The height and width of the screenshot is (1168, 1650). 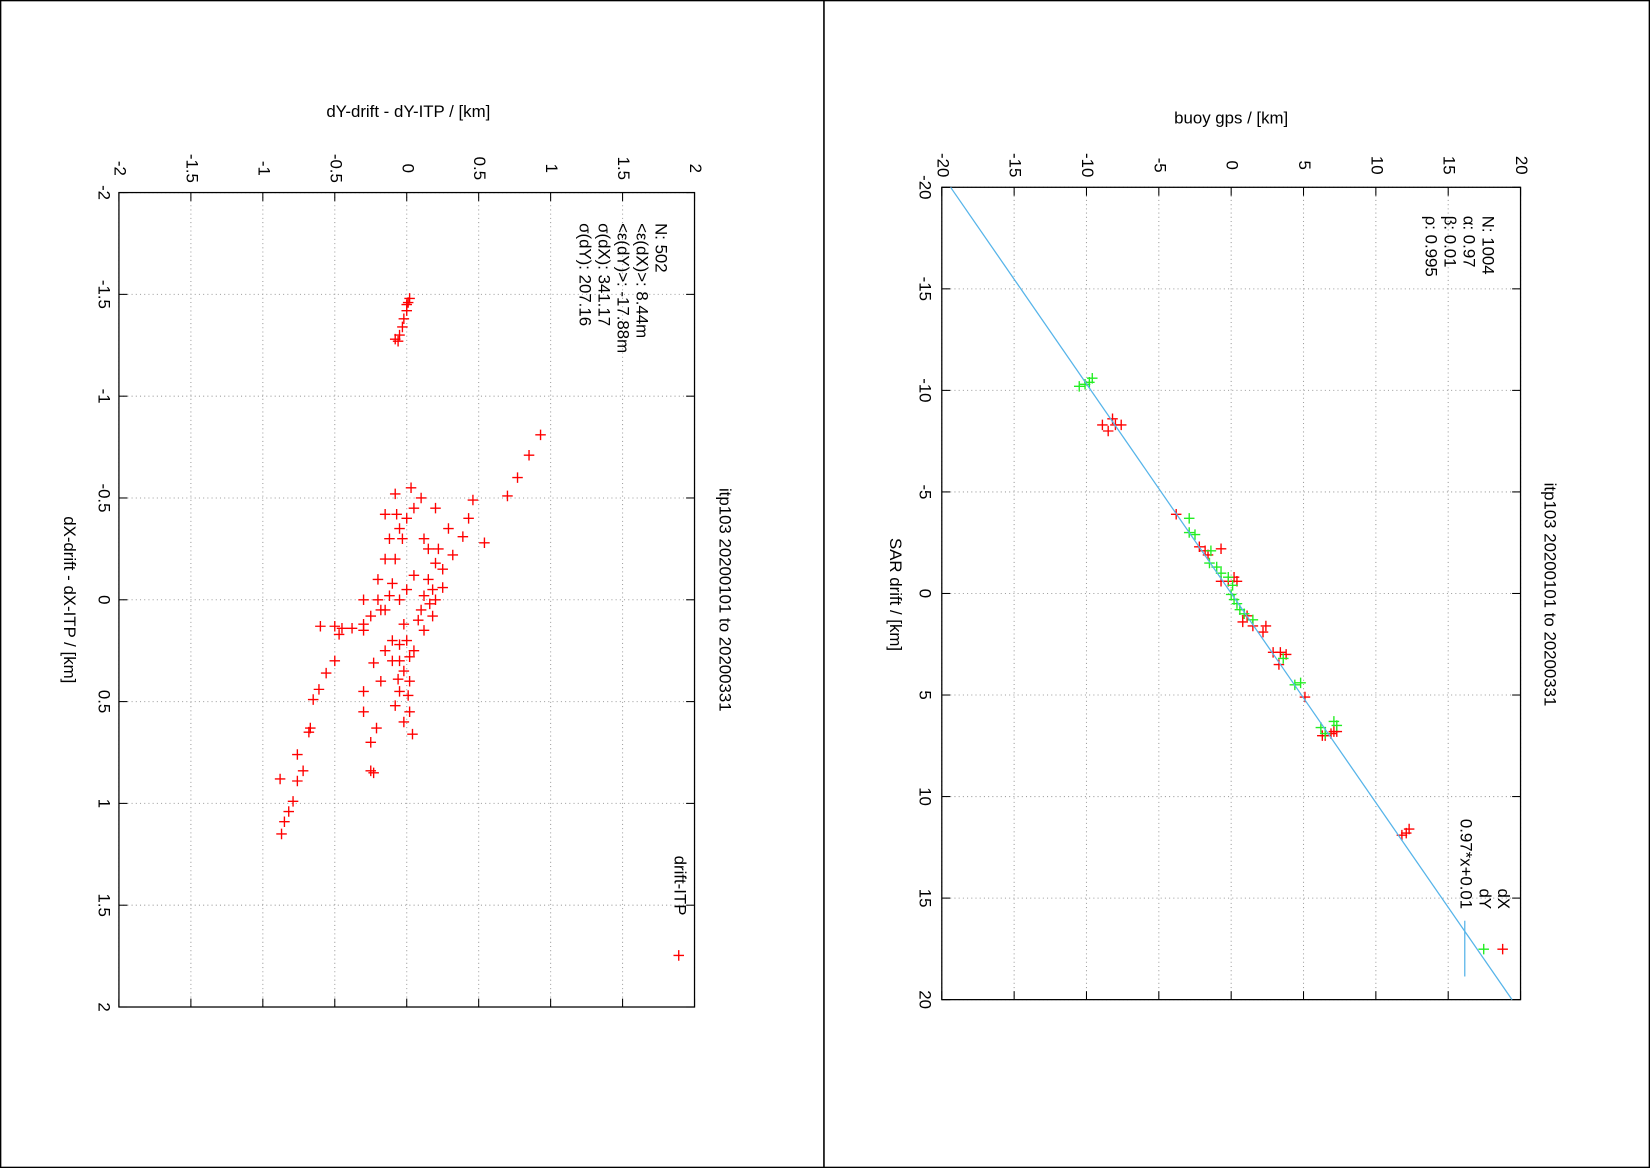 What do you see at coordinates (641, 280) in the screenshot?
I see `annotation: <ε(dX)>: 8.44m` at bounding box center [641, 280].